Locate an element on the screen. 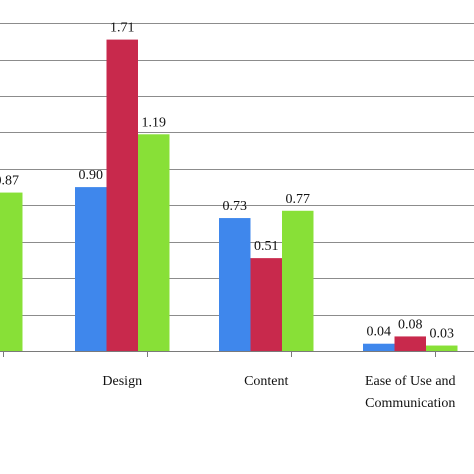 The width and height of the screenshot is (474, 474). data-label: 0.08 is located at coordinates (410, 324).